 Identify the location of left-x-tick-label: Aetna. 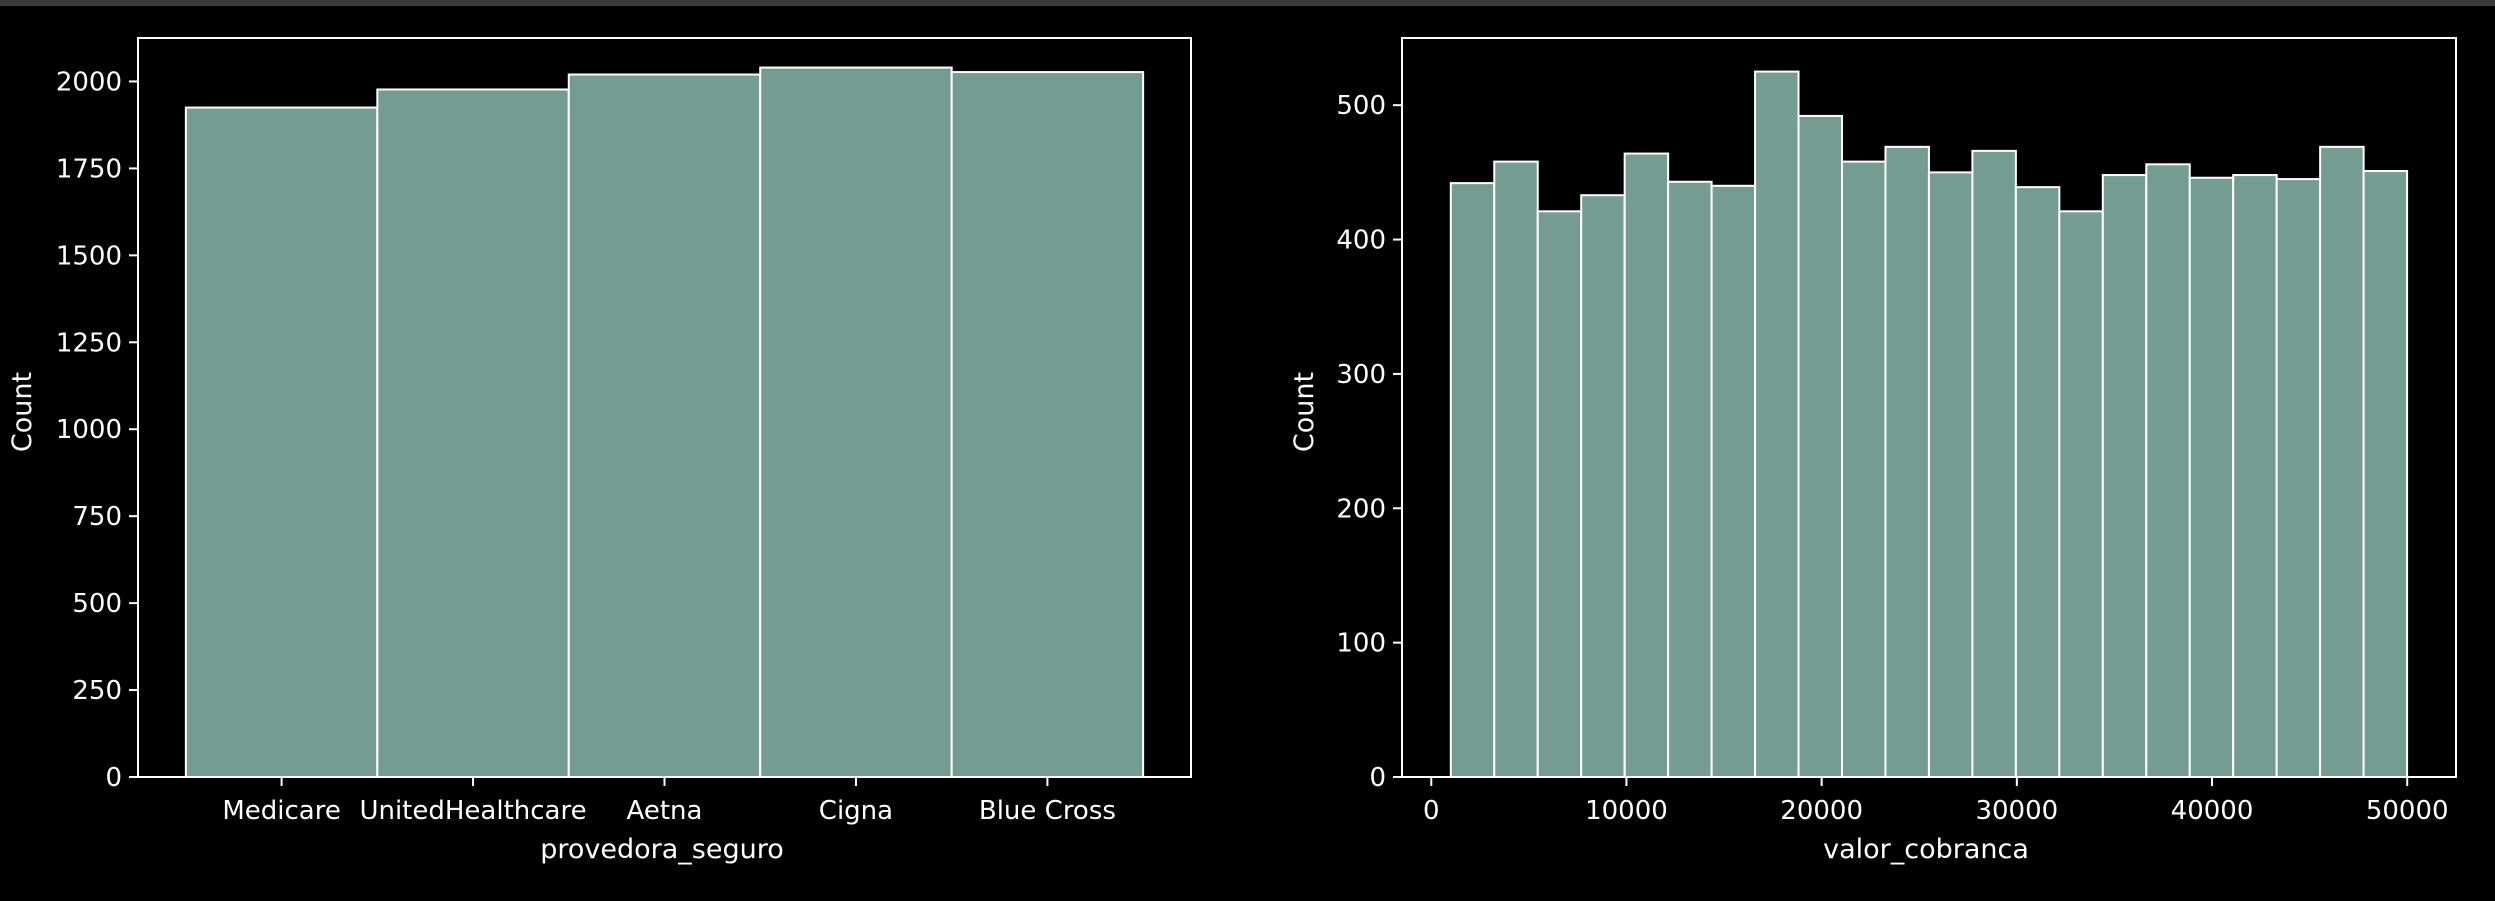
(665, 811).